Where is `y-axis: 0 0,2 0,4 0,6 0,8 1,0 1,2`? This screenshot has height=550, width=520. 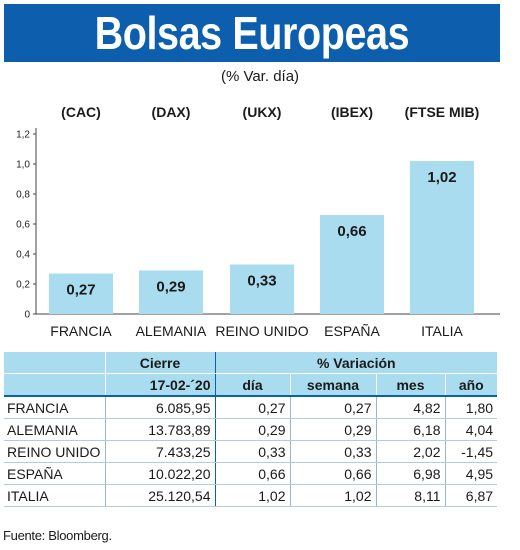
y-axis: 0 0,2 0,4 0,6 0,8 1,0 1,2 is located at coordinates (26, 224).